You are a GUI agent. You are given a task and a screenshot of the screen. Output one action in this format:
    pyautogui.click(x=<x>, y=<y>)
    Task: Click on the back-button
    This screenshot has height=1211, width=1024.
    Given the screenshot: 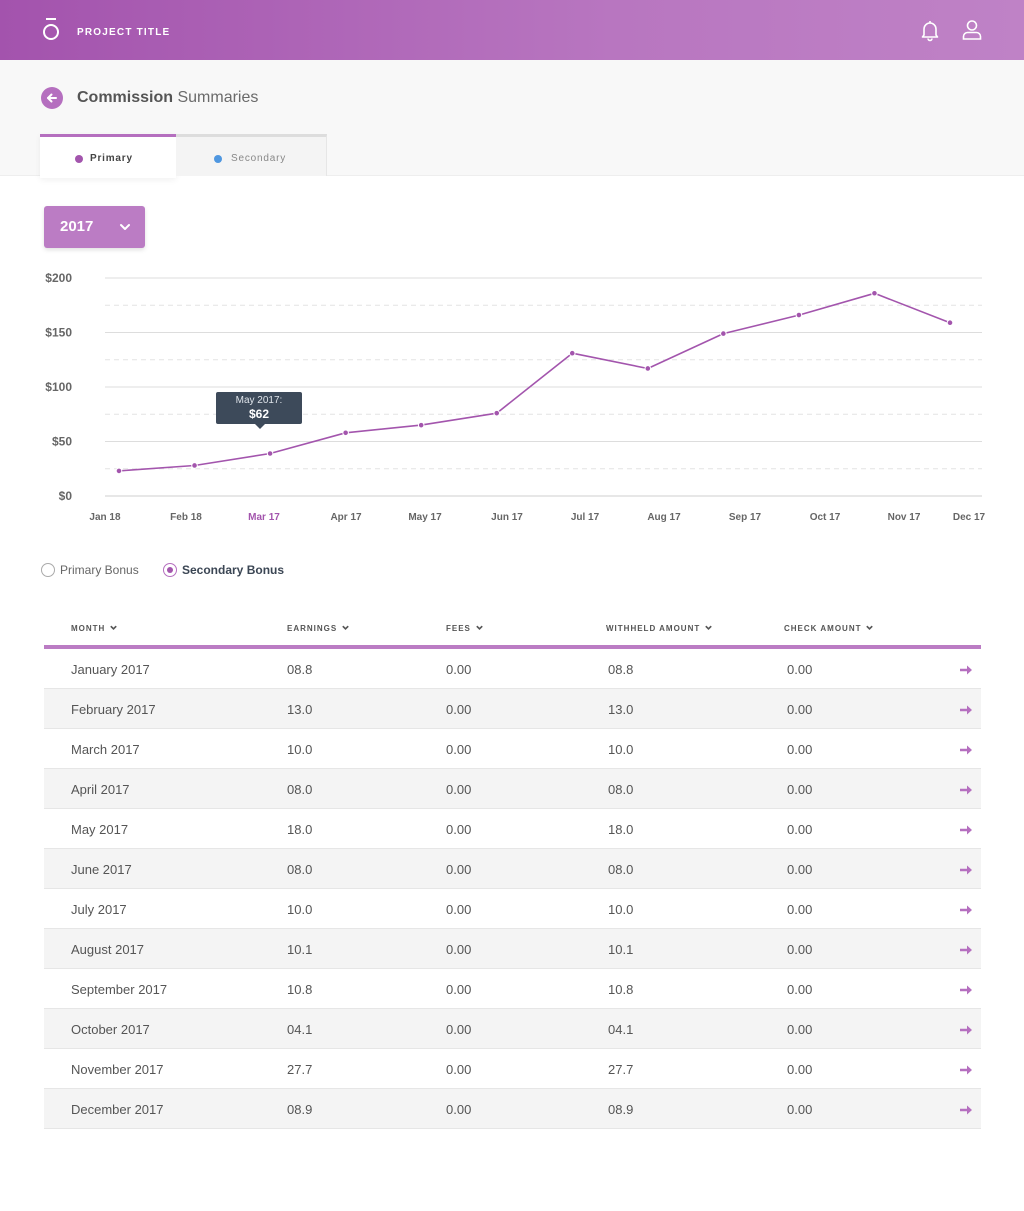 What is the action you would take?
    pyautogui.click(x=52, y=98)
    